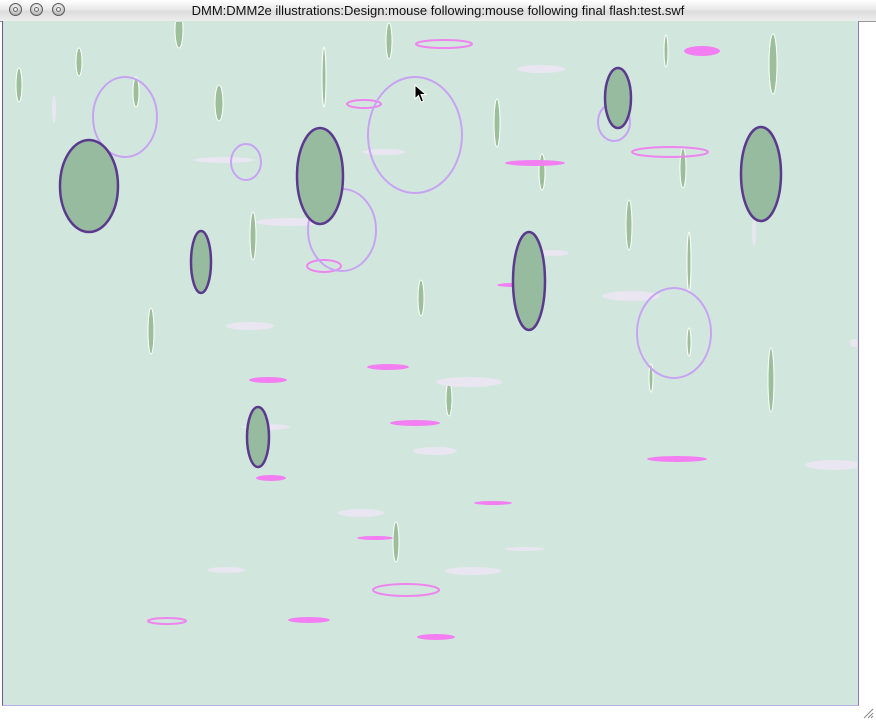 Image resolution: width=876 pixels, height=721 pixels. Describe the element at coordinates (421, 94) in the screenshot. I see `arrow-cursor-icon` at that location.